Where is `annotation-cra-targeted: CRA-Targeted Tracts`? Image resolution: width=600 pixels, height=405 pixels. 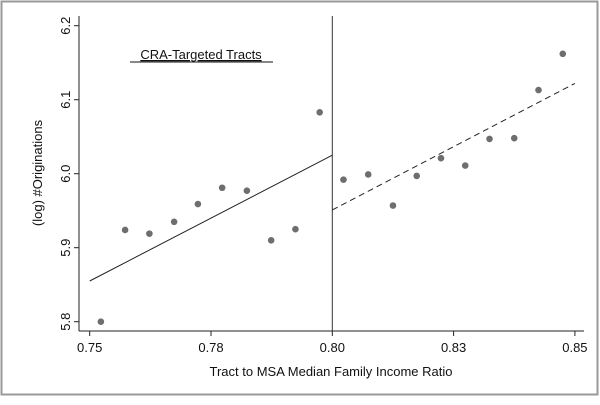
annotation-cra-targeted: CRA-Targeted Tracts is located at coordinates (201, 54).